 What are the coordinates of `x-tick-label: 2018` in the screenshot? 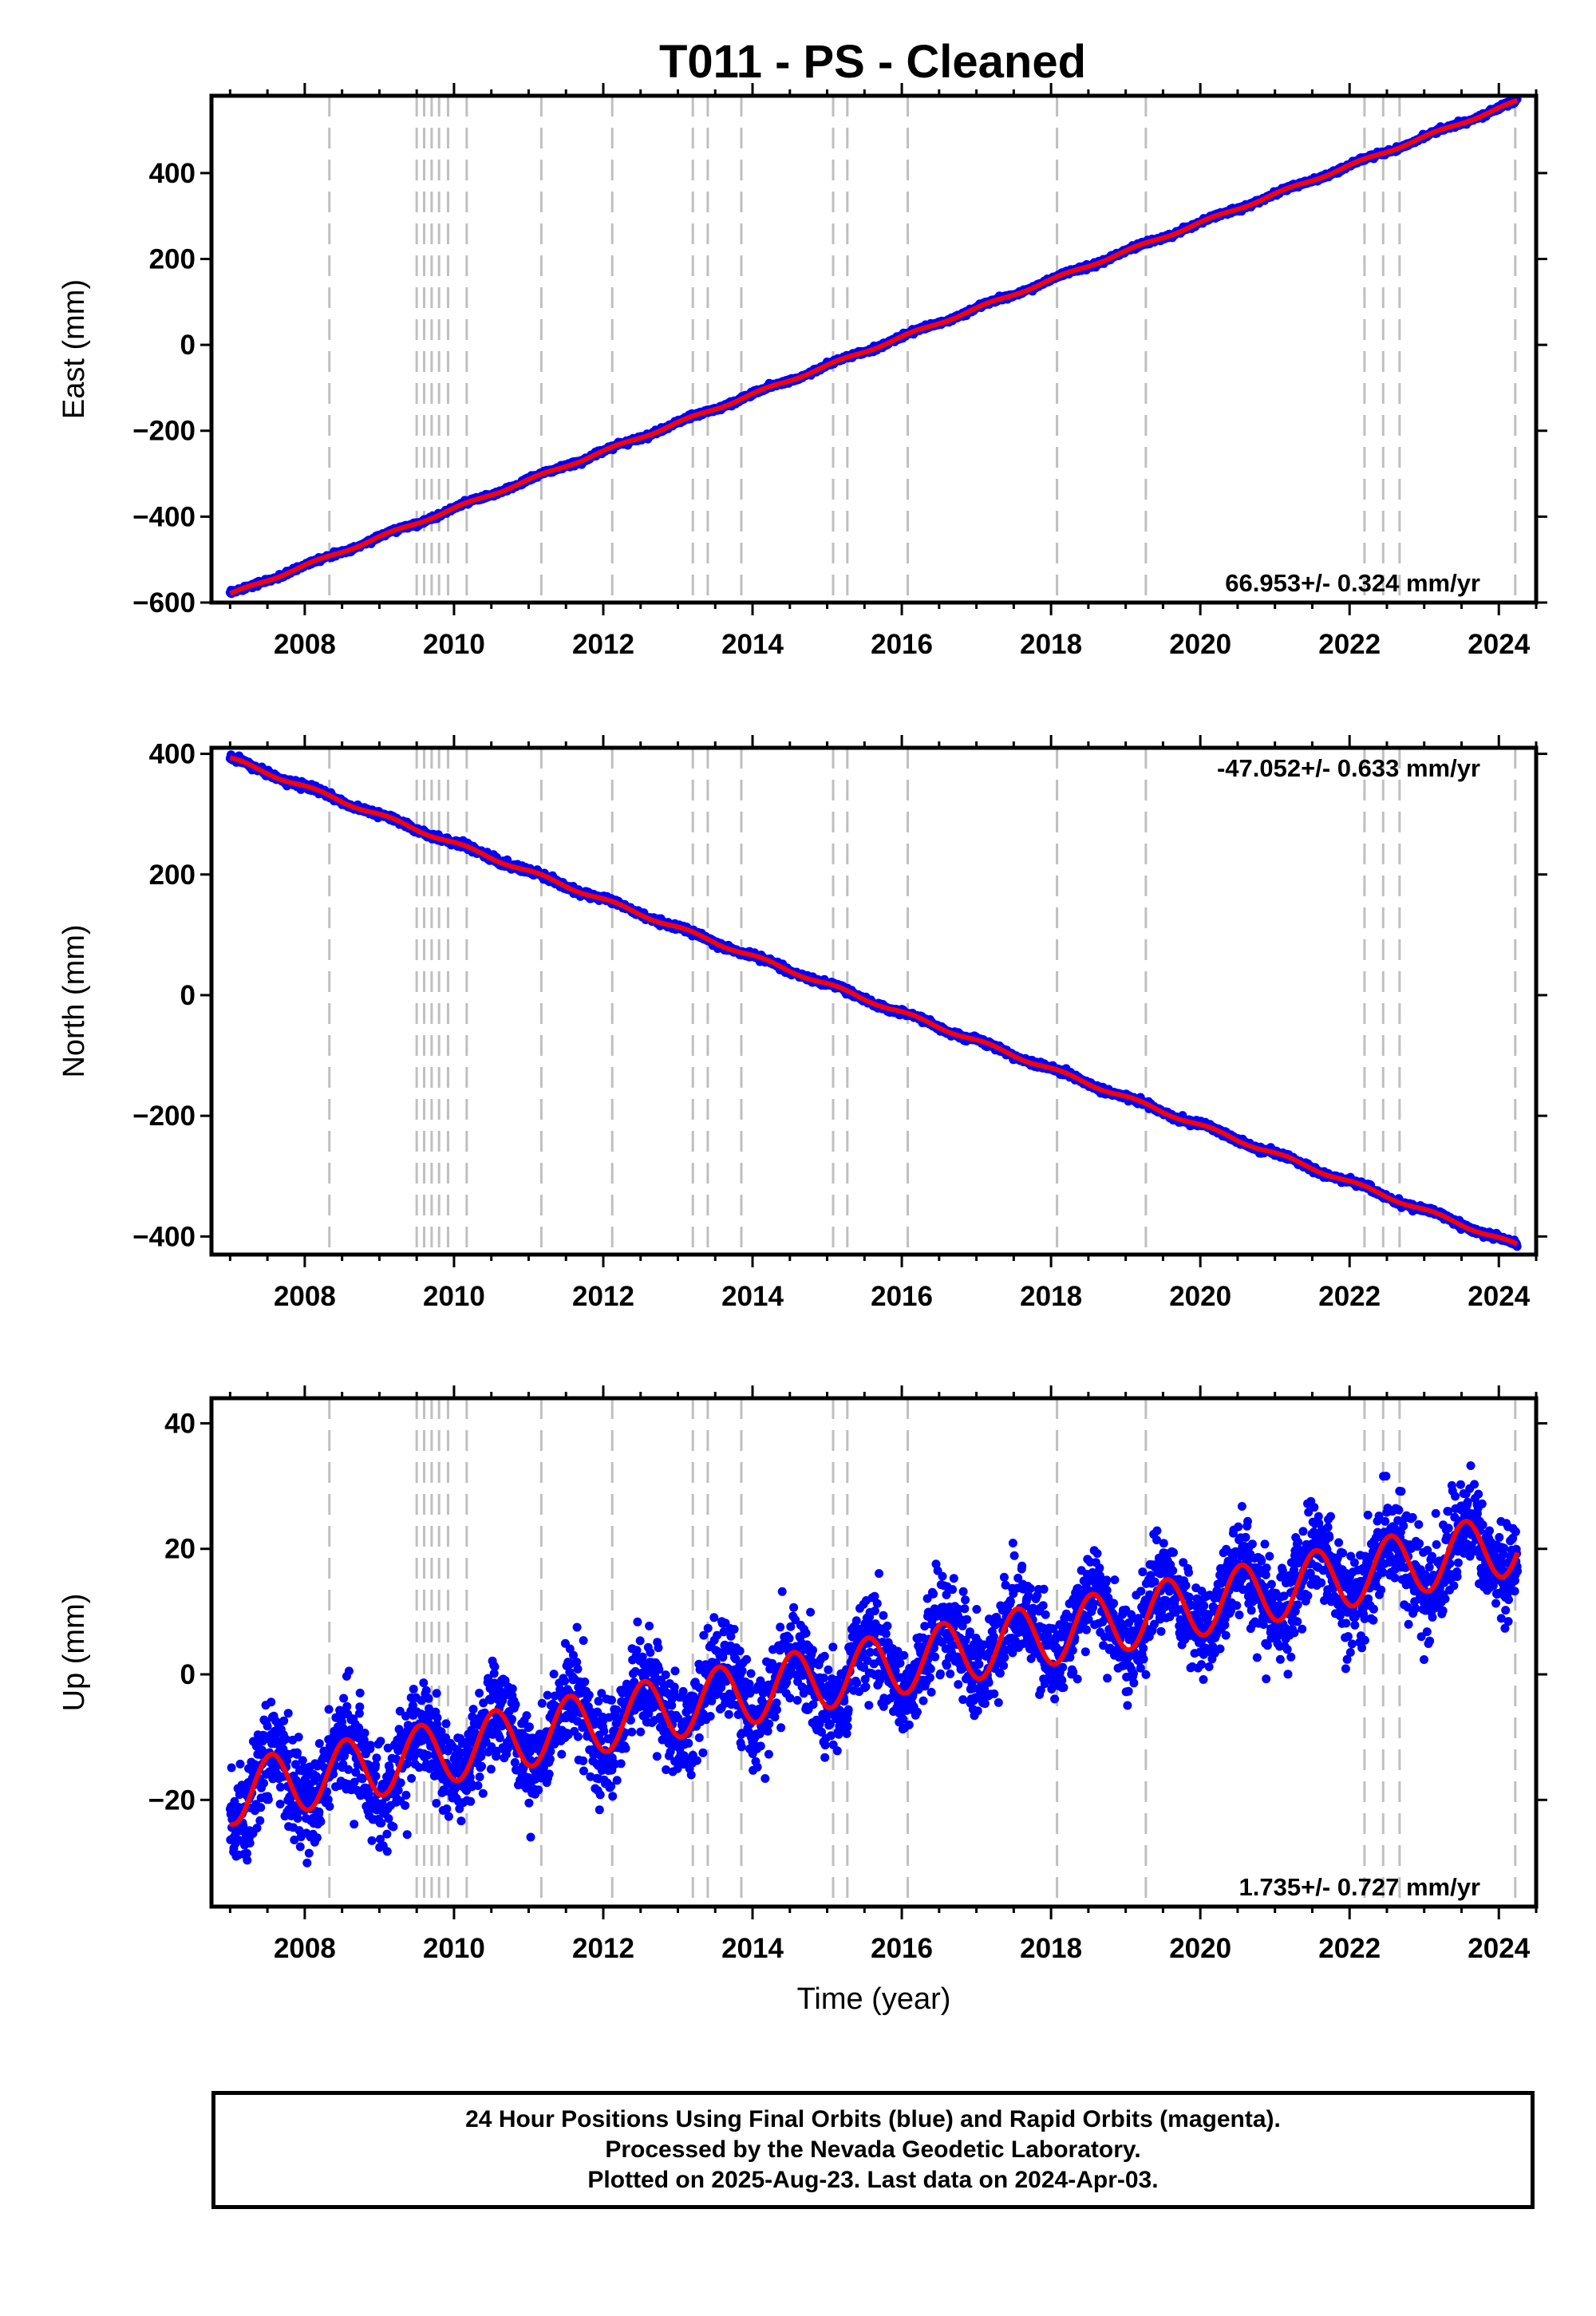 It's located at (1051, 644).